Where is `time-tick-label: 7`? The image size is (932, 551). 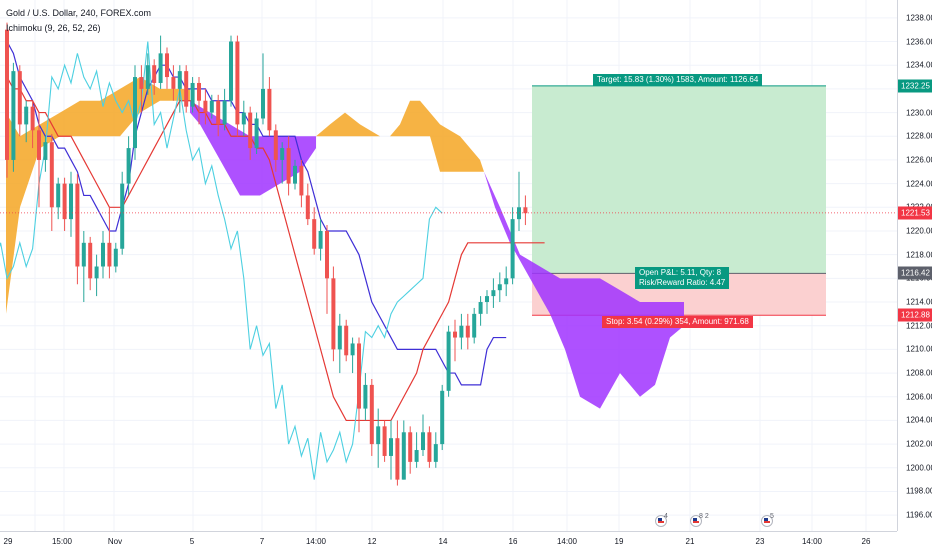 time-tick-label: 7 is located at coordinates (262, 541).